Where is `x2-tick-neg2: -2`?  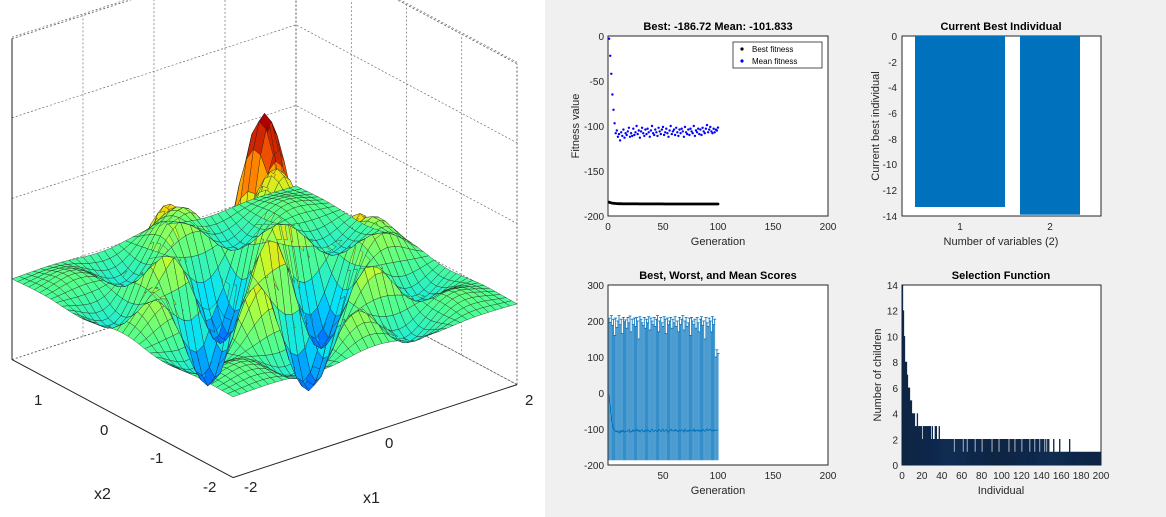
x2-tick-neg2: -2 is located at coordinates (209, 487).